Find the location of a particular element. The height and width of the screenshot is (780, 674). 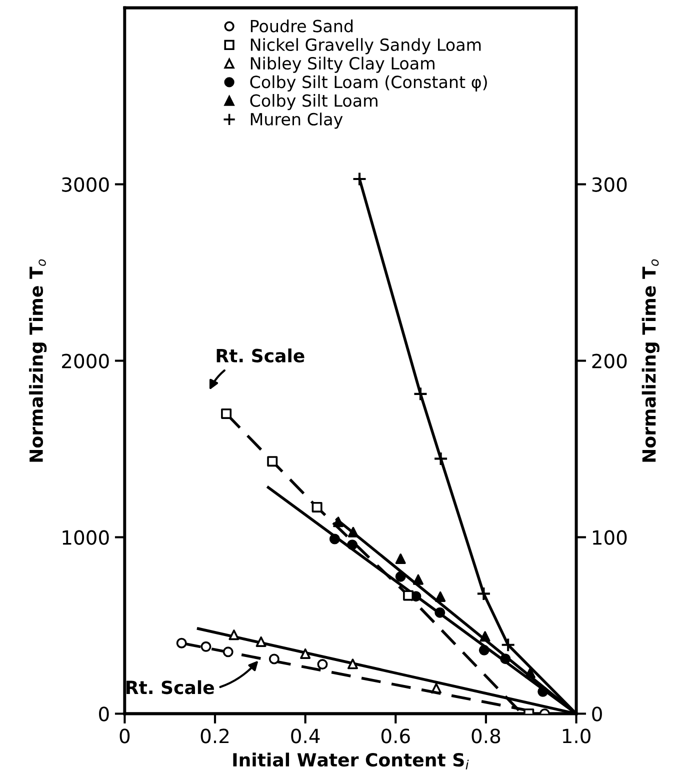

y-tick-label: 0 is located at coordinates (104, 714).